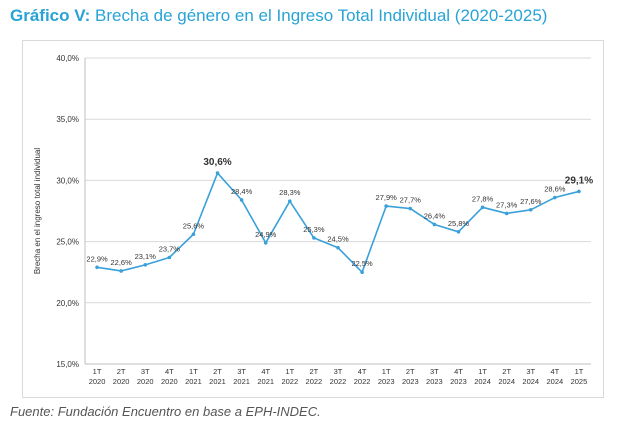 The height and width of the screenshot is (432, 628). Describe the element at coordinates (266, 234) in the screenshot. I see `data-label: 24,9%` at that location.